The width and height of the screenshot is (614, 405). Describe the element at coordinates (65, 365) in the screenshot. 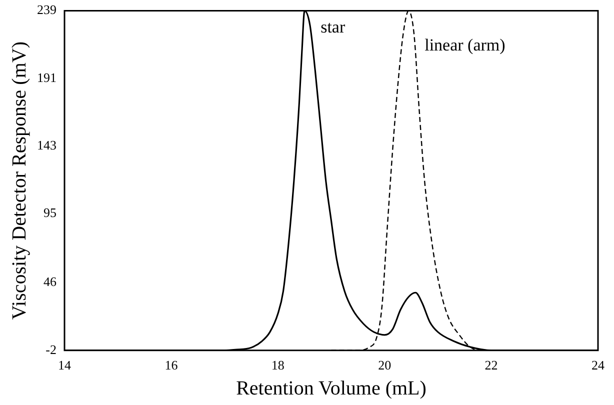

I see `x-tick-label: 14` at that location.